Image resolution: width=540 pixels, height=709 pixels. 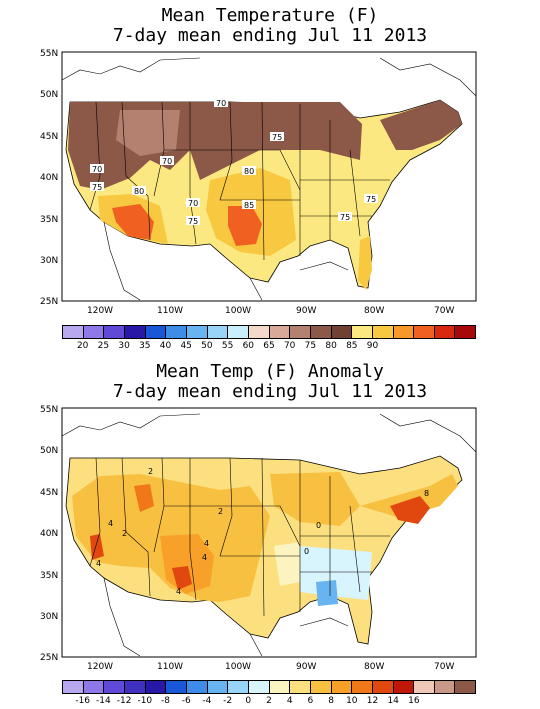 What do you see at coordinates (227, 346) in the screenshot?
I see `colorbar-tick-label: 55` at bounding box center [227, 346].